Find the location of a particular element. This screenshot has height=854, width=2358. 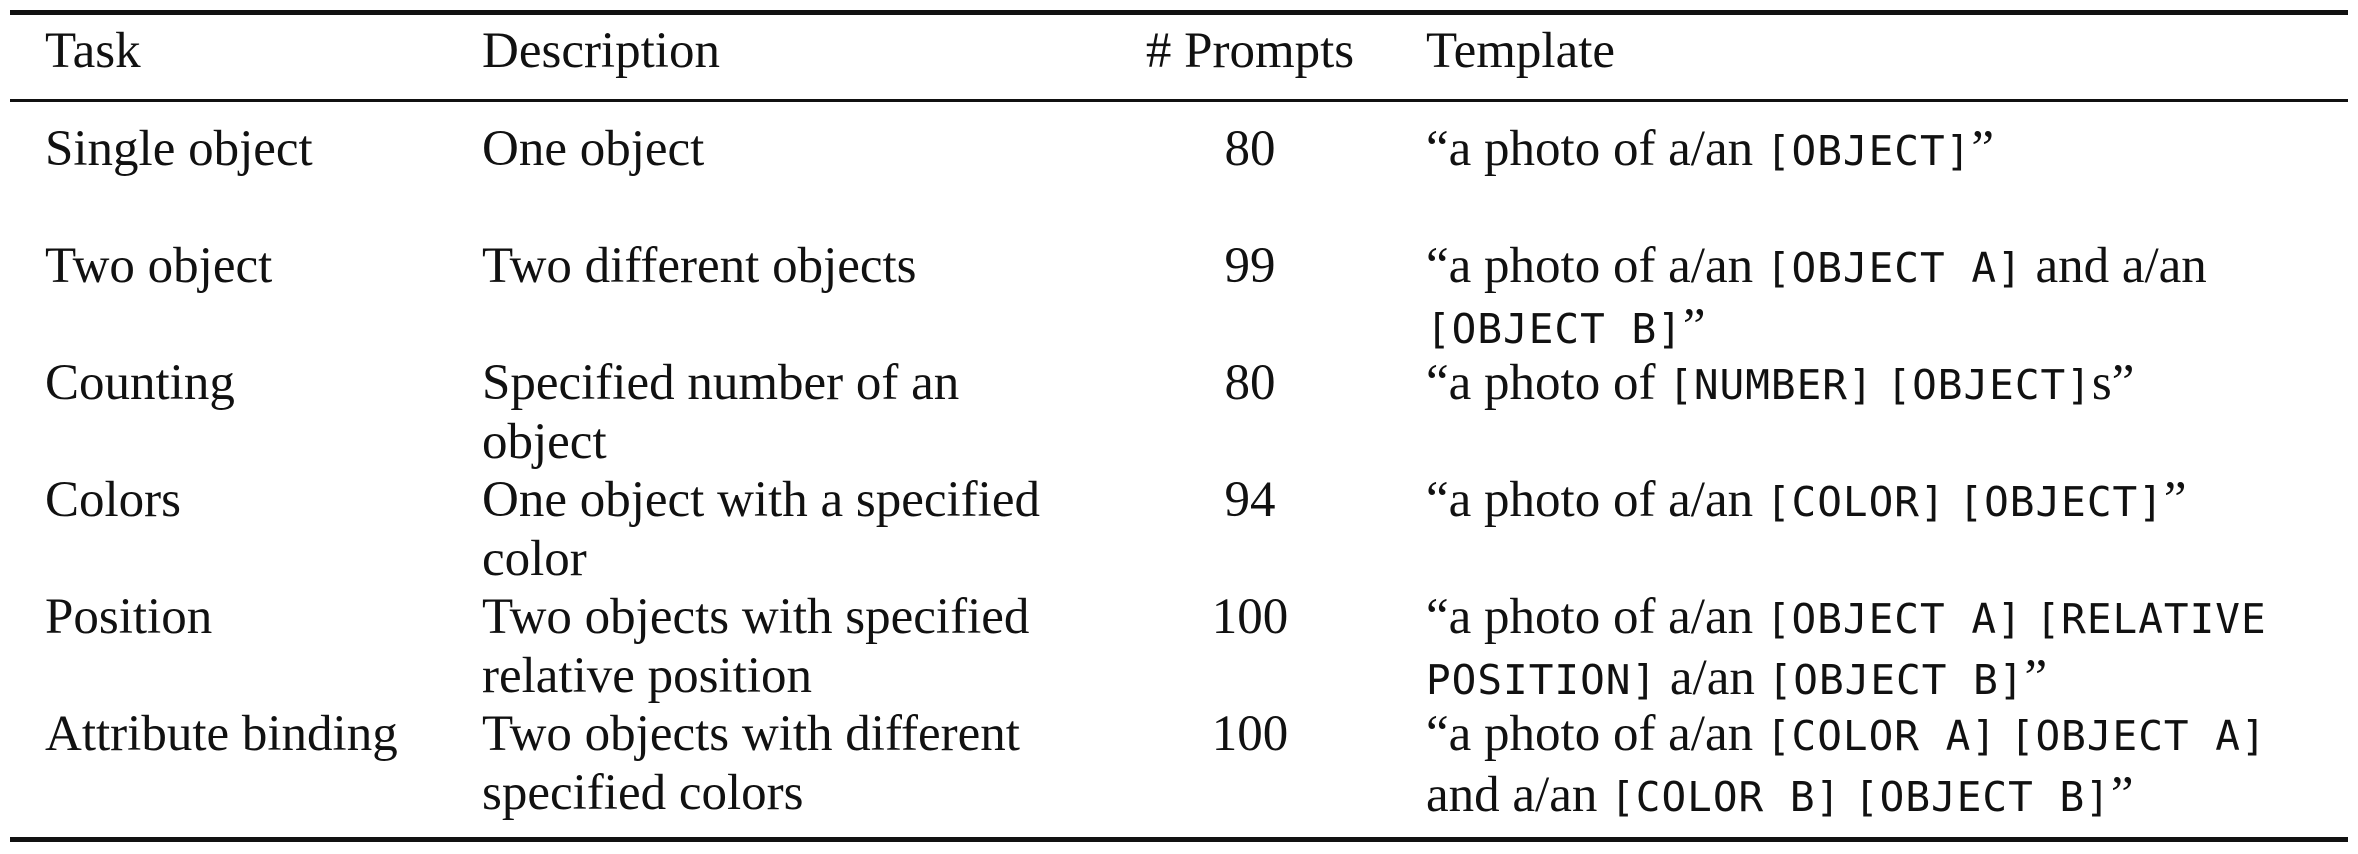

description-line: One object with a specified is located at coordinates (761, 500).